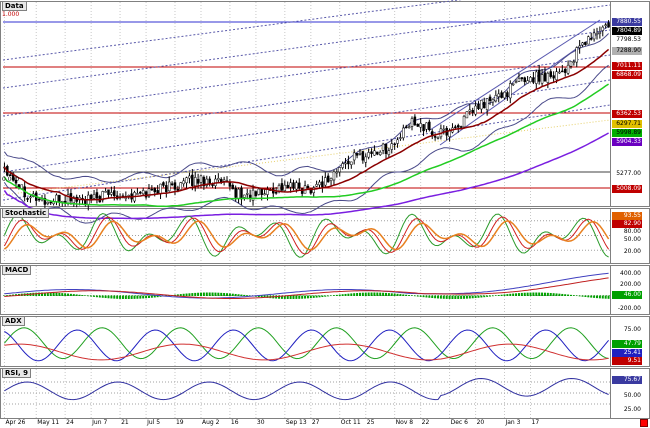 Image resolution: width=650 pixels, height=428 pixels. I want to click on price-axis-label: 5008.09, so click(627, 189).